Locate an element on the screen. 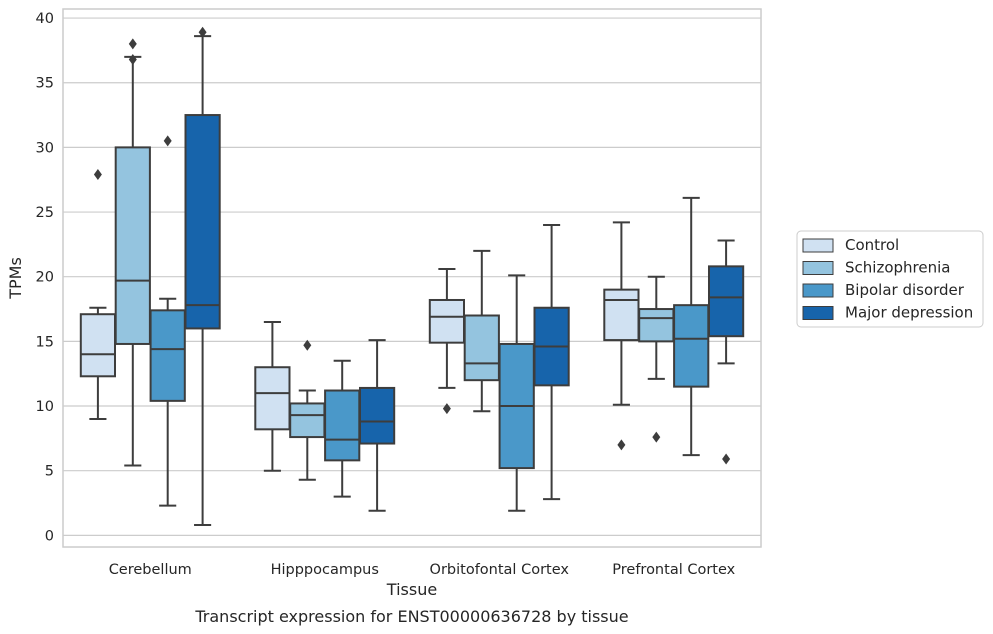 This screenshot has width=993, height=634. legend-label: Major depression is located at coordinates (909, 313).